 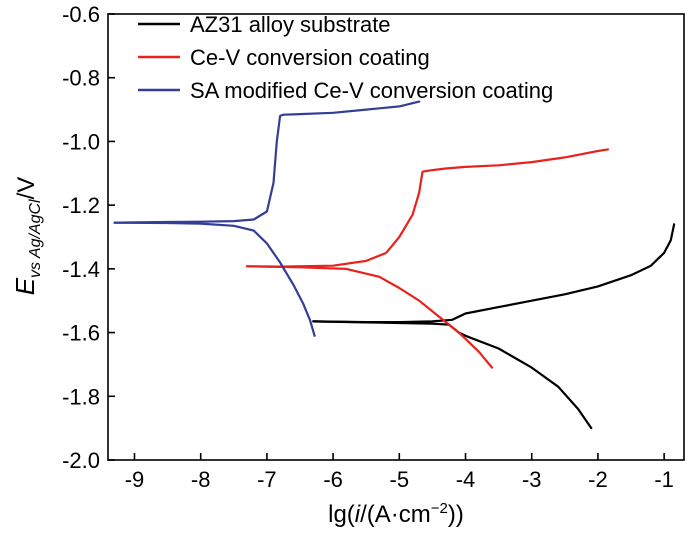 I want to click on x-tick-label: -9, so click(x=135, y=479).